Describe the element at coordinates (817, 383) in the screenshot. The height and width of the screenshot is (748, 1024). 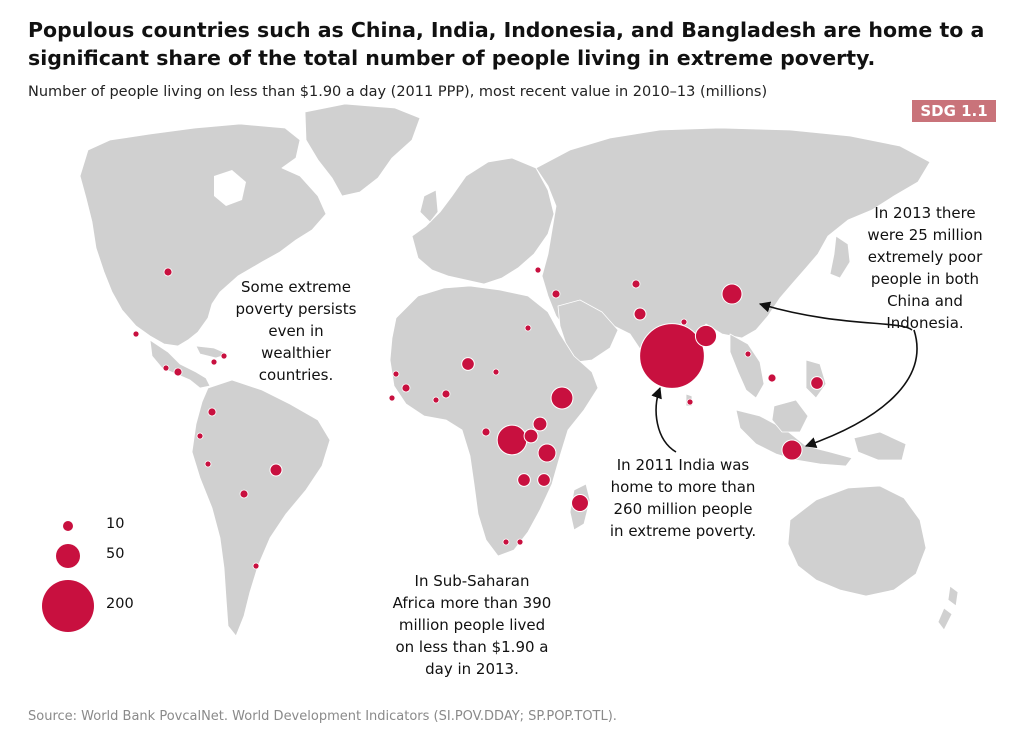
I see `bubble-philippines` at that location.